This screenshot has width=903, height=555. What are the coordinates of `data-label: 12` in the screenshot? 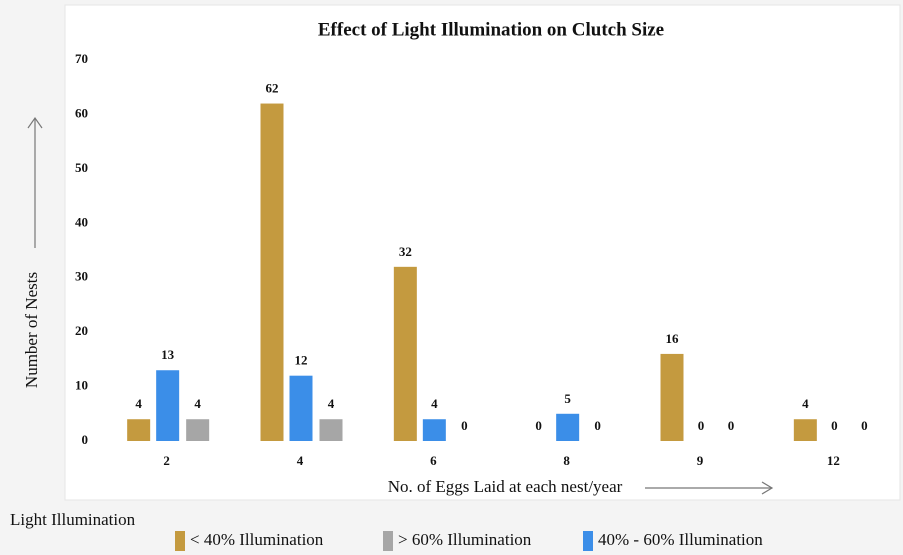 It's located at (301, 360).